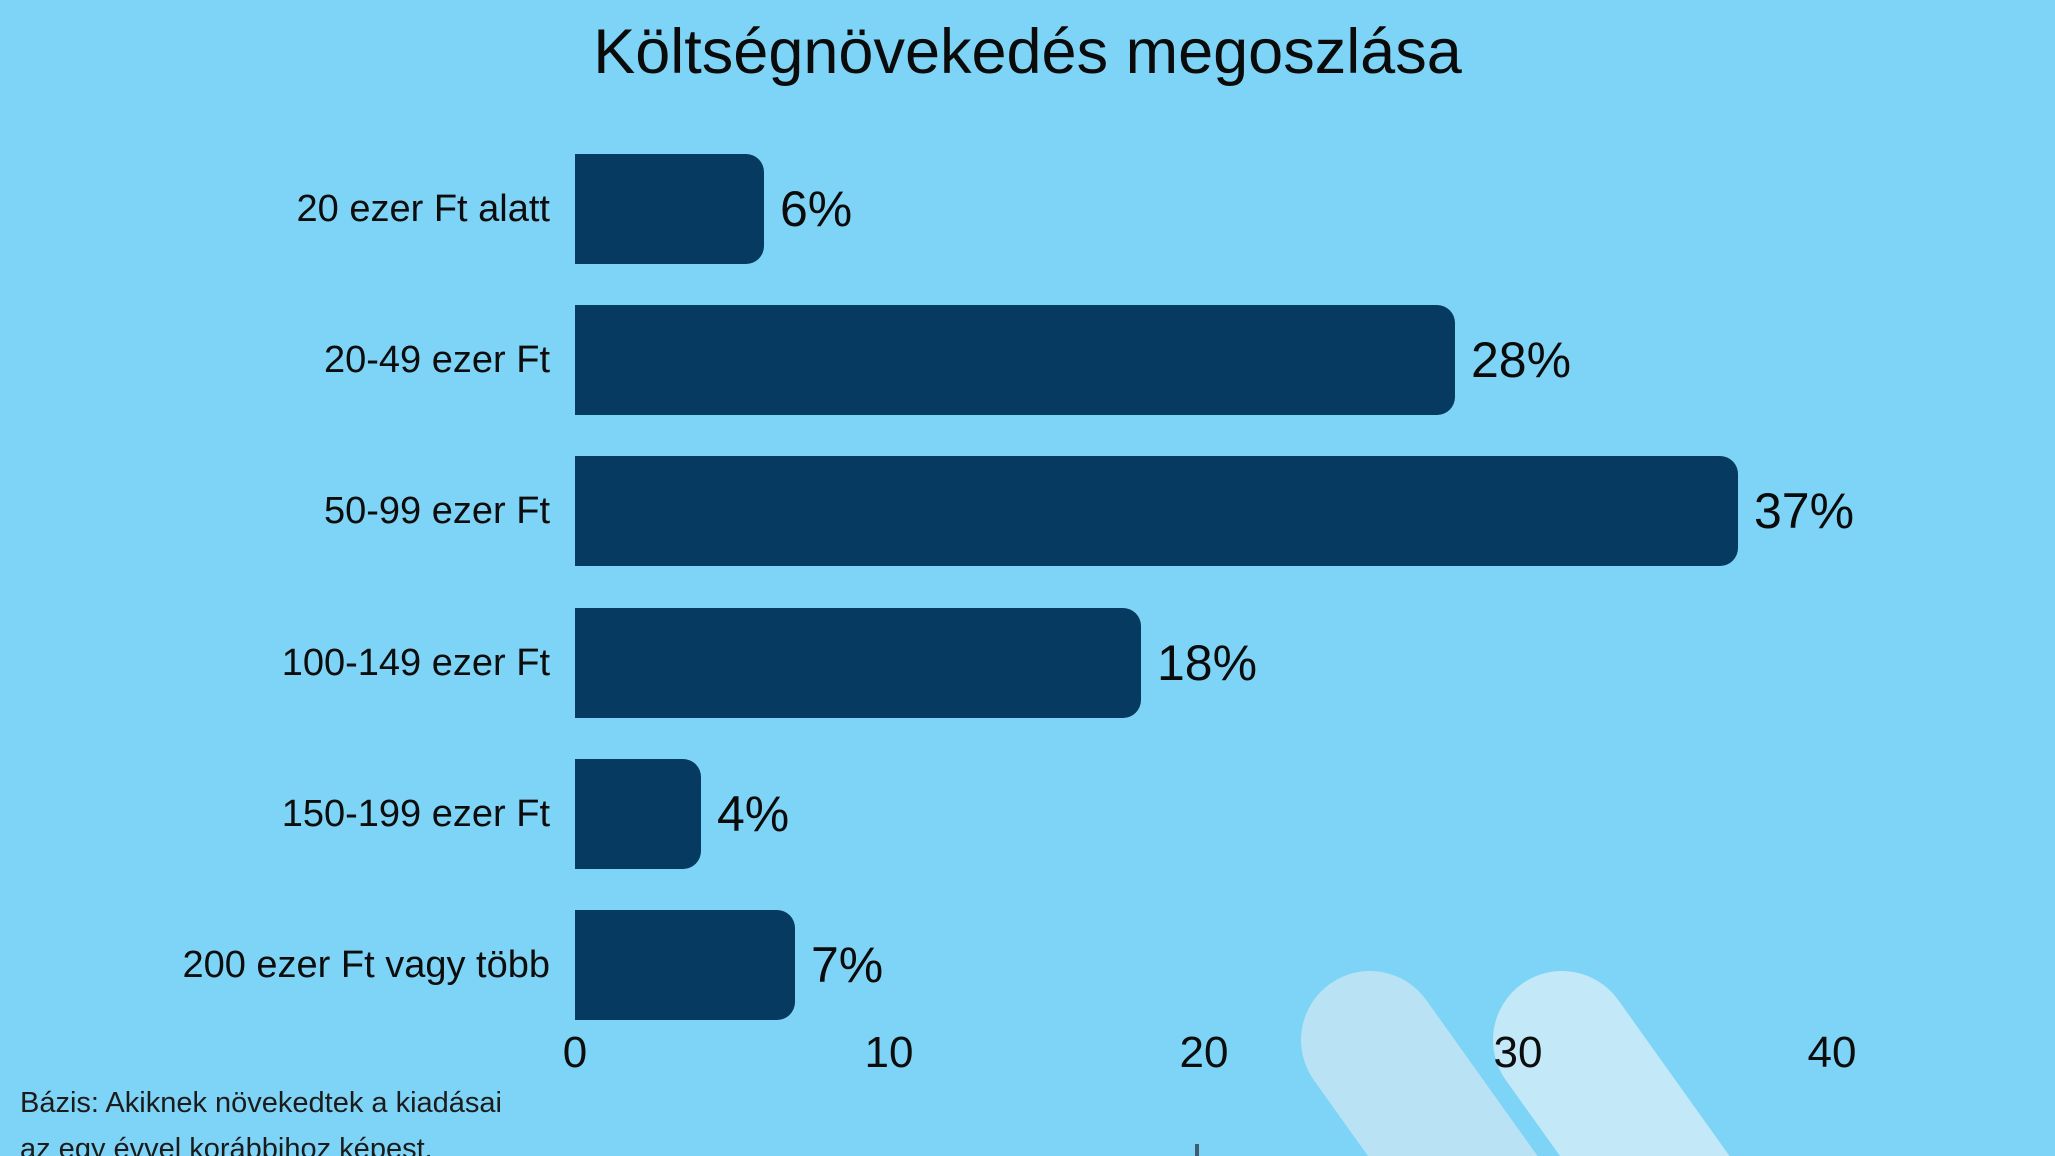 This screenshot has width=2055, height=1156. Describe the element at coordinates (437, 510) in the screenshot. I see `category-label: 50-99 ezer Ft` at that location.